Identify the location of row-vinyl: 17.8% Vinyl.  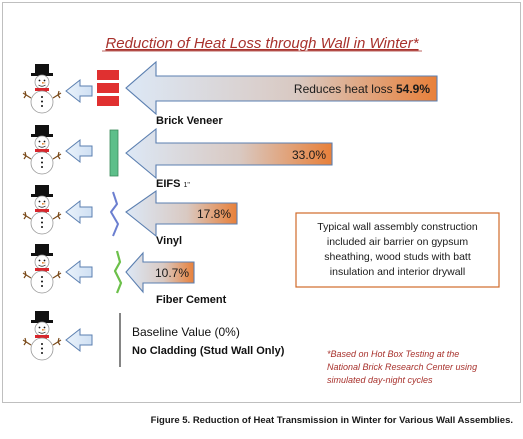
(130, 215).